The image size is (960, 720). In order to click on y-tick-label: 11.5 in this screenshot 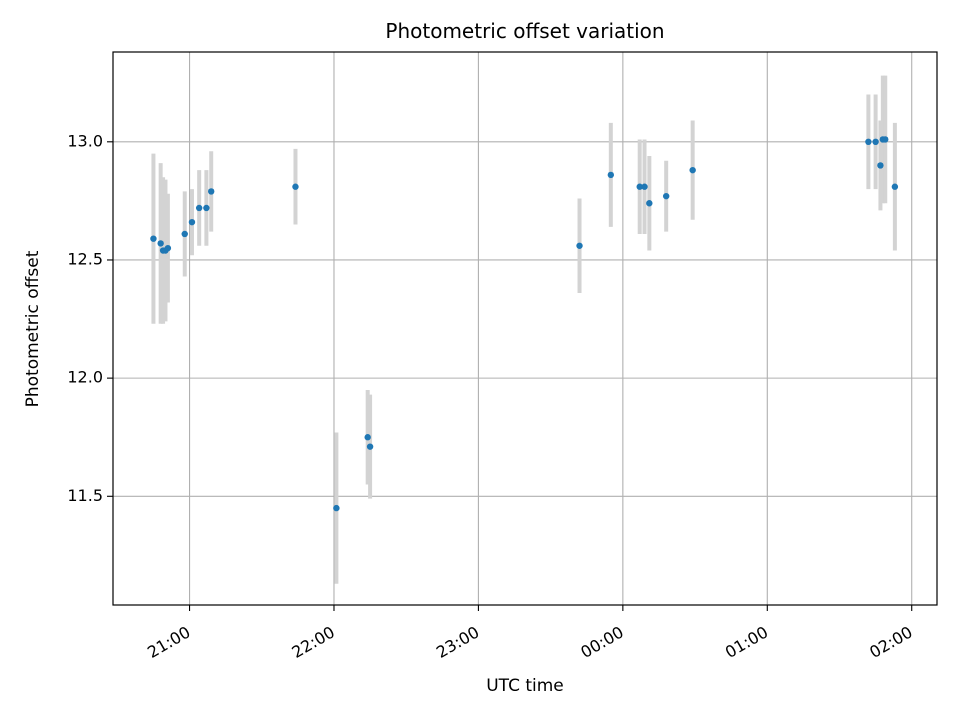, I will do `click(85, 495)`.